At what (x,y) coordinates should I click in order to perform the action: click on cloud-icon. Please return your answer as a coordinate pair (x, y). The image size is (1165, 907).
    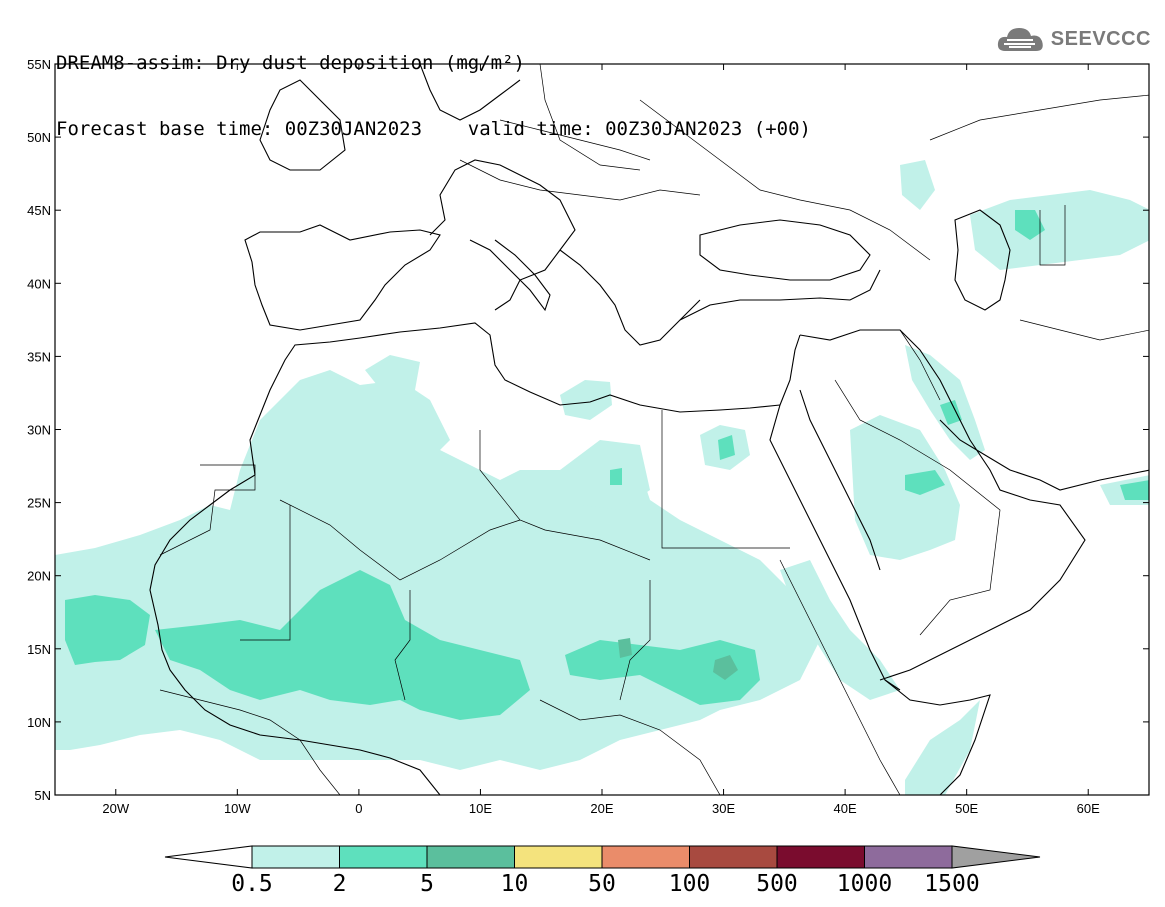
    Looking at the image, I should click on (1020, 39).